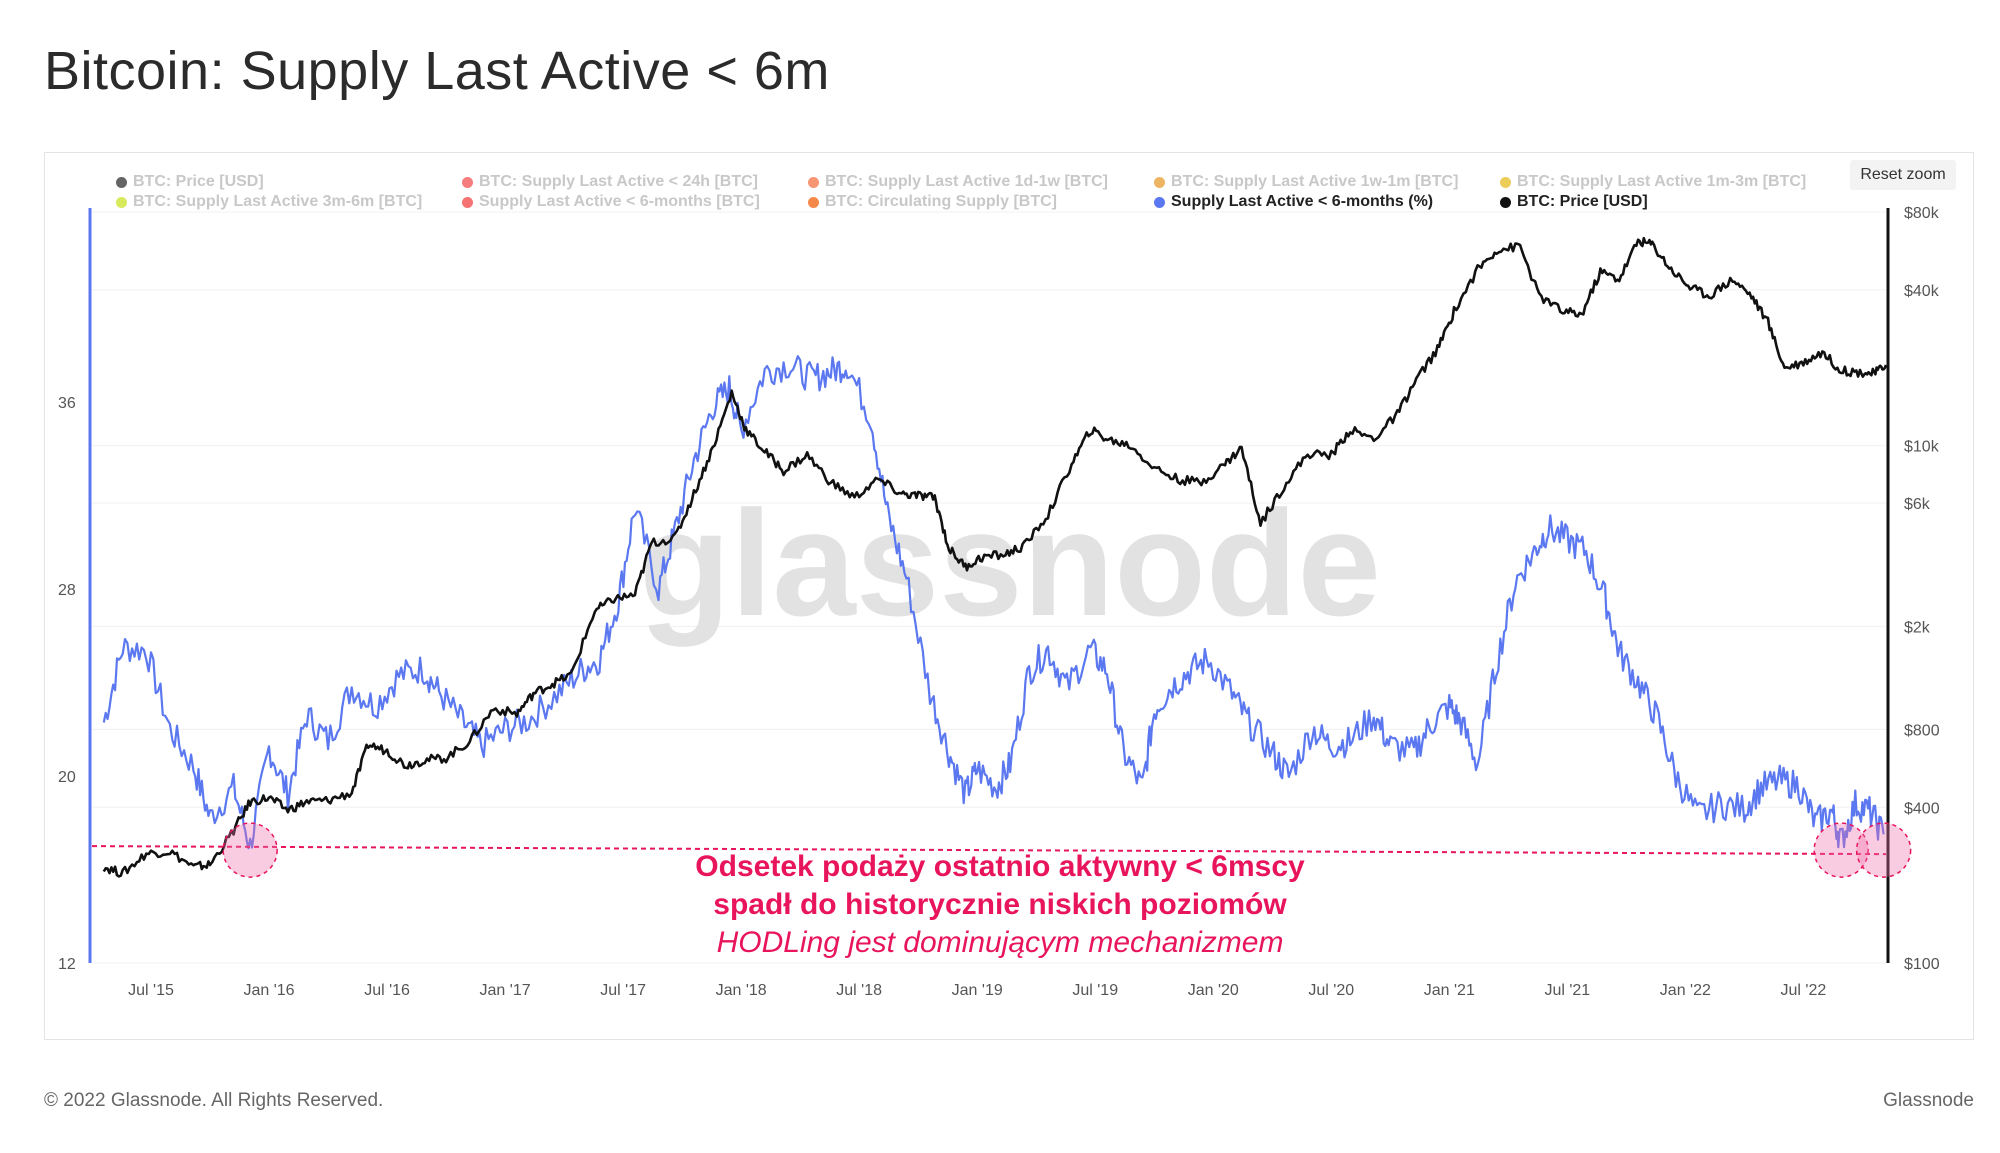 Image resolution: width=2000 pixels, height=1153 pixels. I want to click on legend-item: BTC: Circulating Supply [BTC], so click(932, 202).